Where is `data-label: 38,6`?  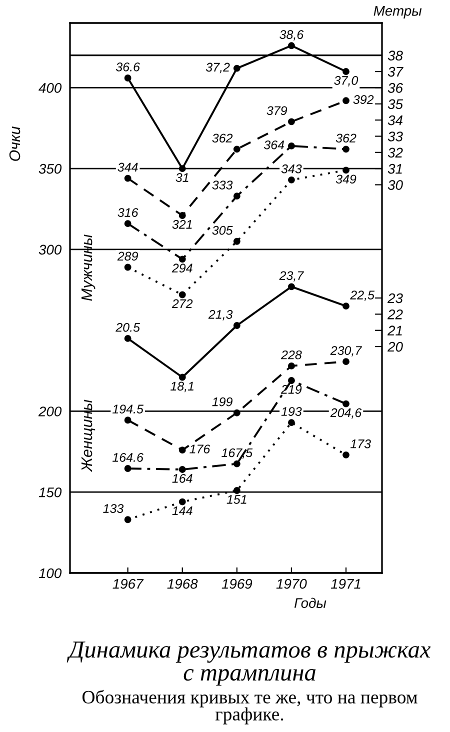 data-label: 38,6 is located at coordinates (292, 35).